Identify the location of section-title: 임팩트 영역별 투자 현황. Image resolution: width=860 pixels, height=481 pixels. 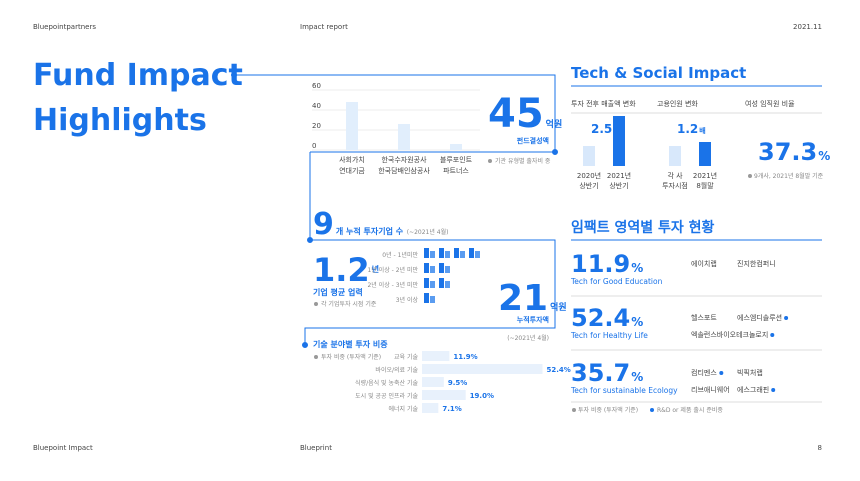
(643, 227).